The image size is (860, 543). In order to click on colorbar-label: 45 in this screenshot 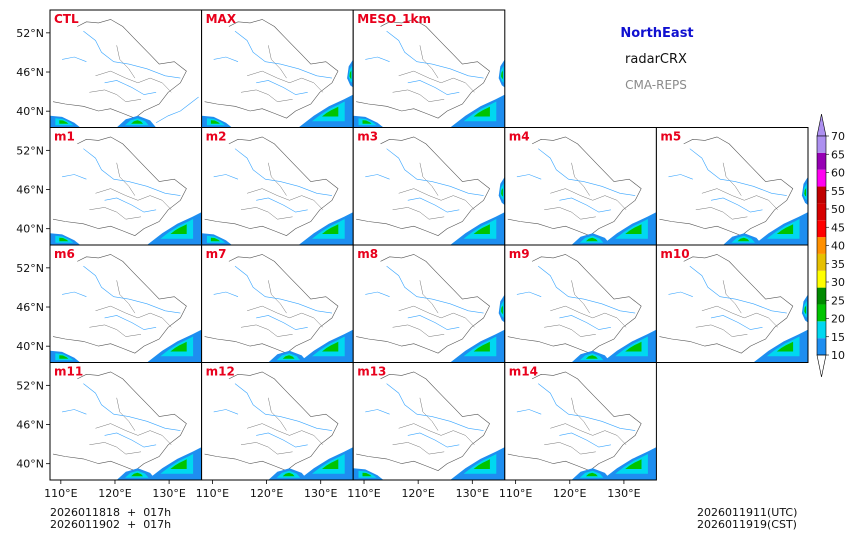, I will do `click(838, 227)`.